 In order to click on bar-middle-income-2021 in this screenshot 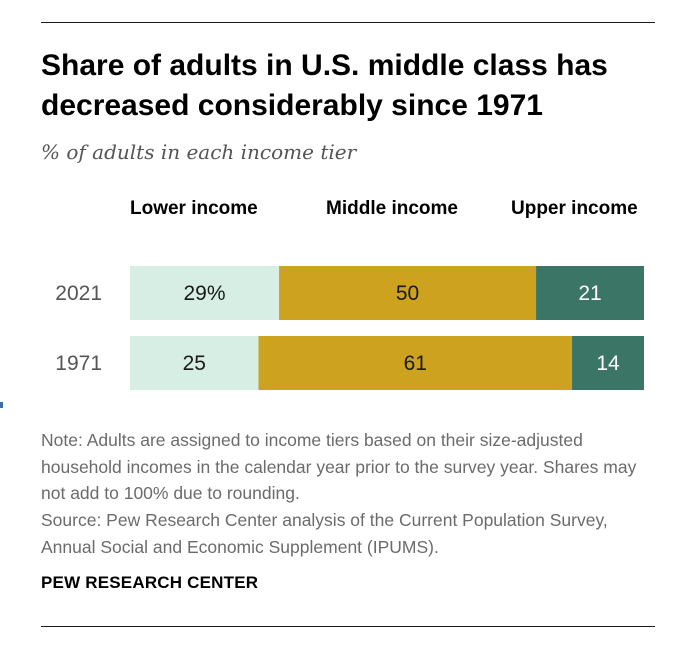, I will do `click(408, 293)`.